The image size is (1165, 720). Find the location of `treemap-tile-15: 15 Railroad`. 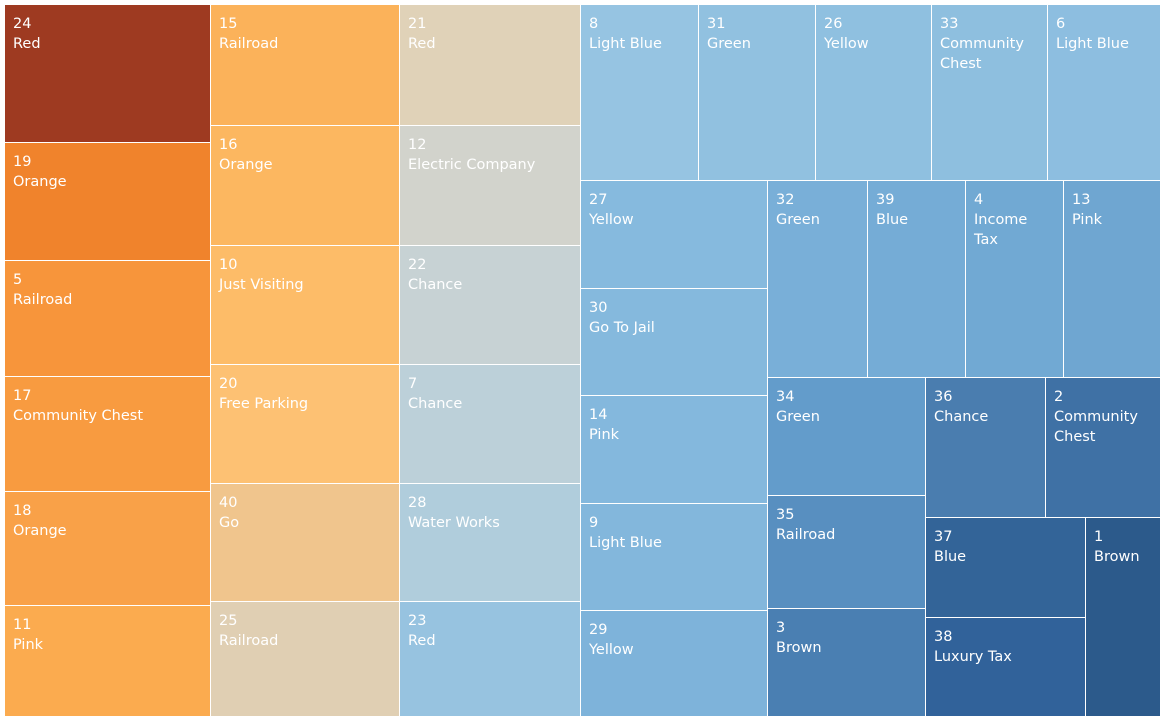

treemap-tile-15: 15 Railroad is located at coordinates (305, 65).